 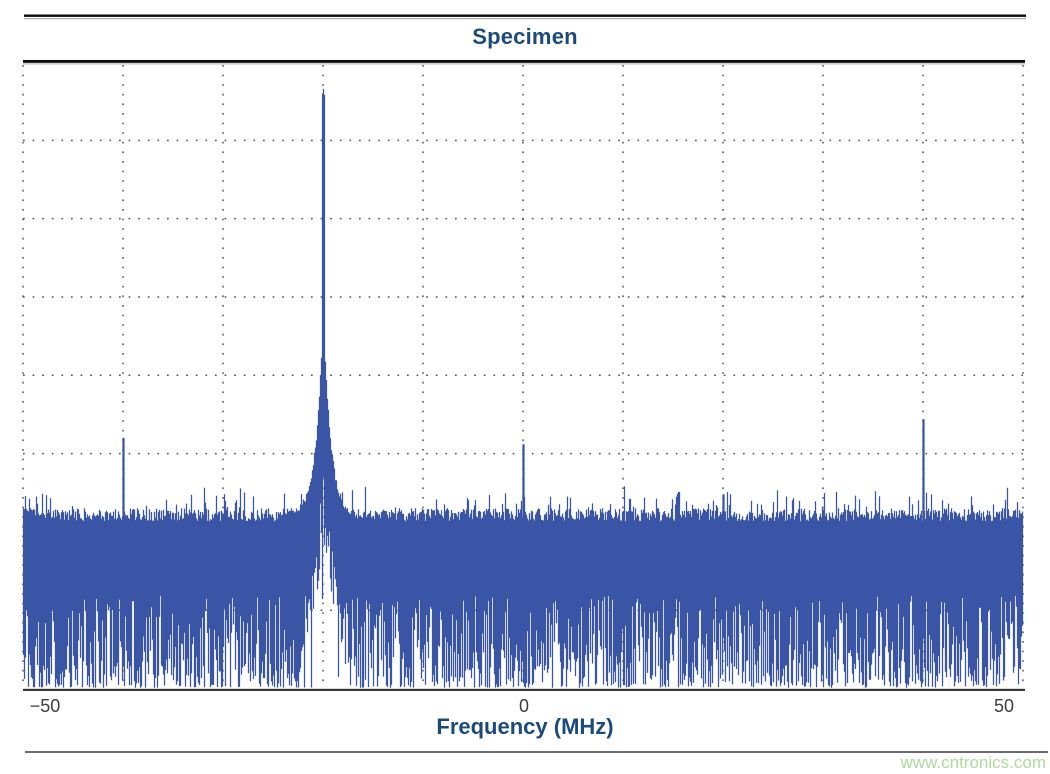 I want to click on x-tick-label-50: 50, so click(x=1004, y=706).